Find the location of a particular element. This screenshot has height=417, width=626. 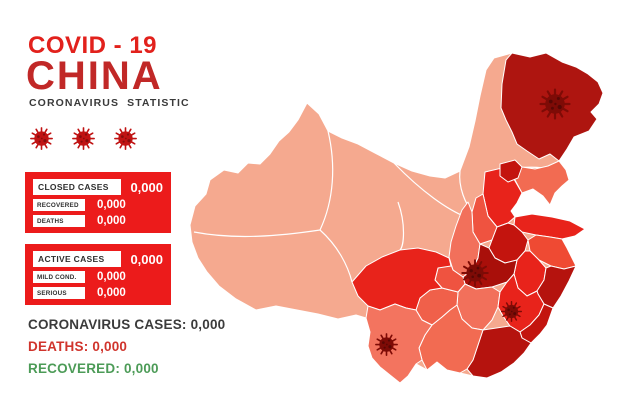

summary-deaths-label: DEATHS: is located at coordinates (58, 346).